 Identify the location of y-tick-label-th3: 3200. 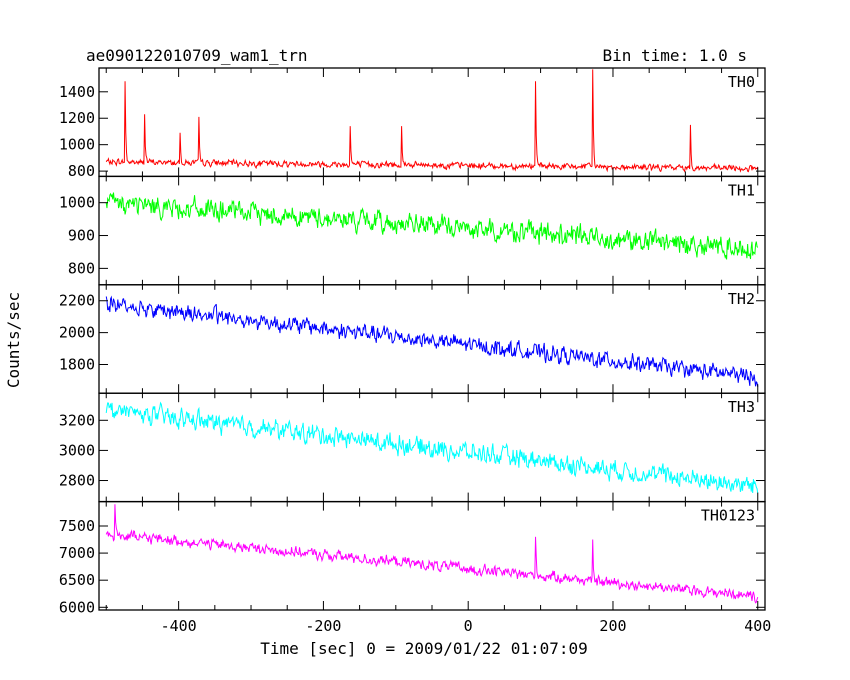
(77, 420).